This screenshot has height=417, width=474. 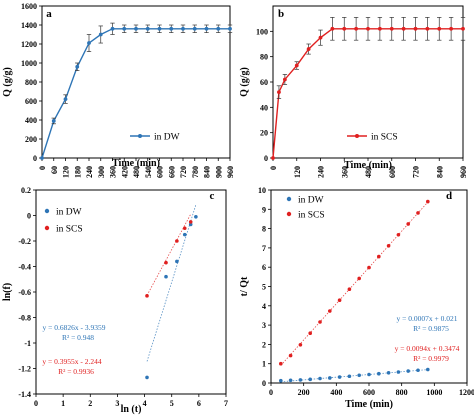 I want to click on y-tick-label: 1400, so click(x=29, y=25).